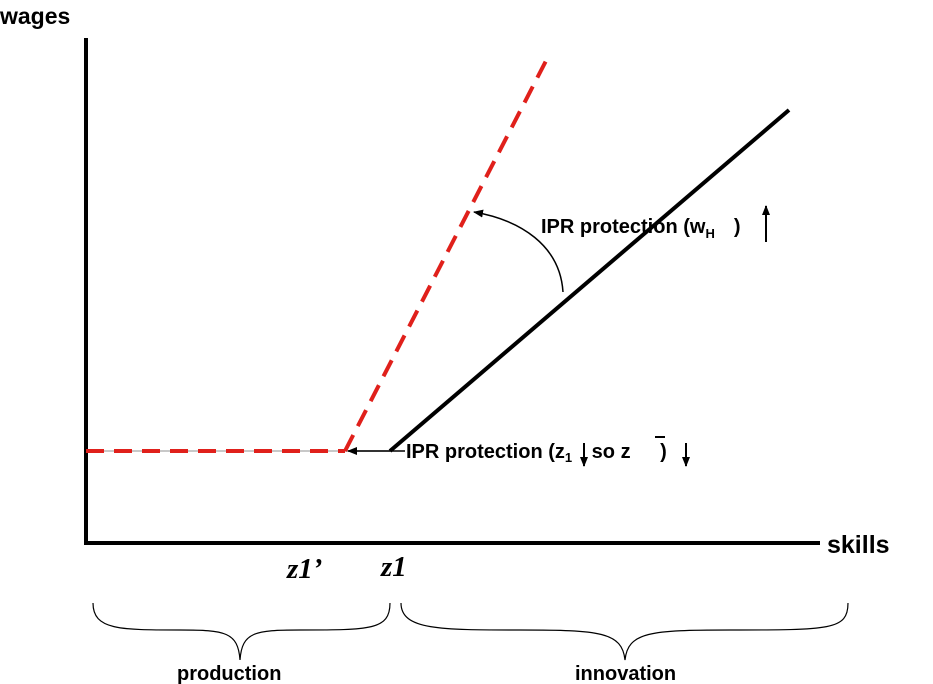  What do you see at coordinates (518, 251) in the screenshot?
I see `wage-shift-arrow` at bounding box center [518, 251].